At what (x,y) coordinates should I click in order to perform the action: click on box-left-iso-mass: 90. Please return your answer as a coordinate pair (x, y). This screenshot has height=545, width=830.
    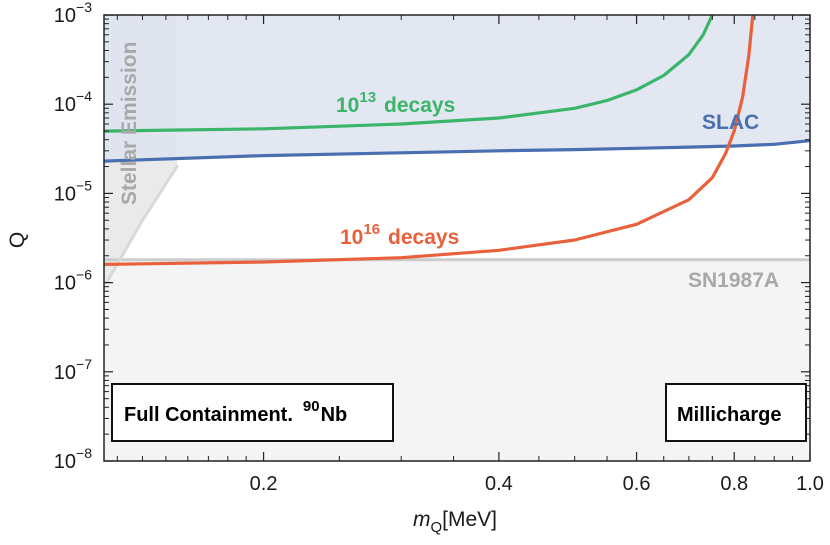
    Looking at the image, I should click on (311, 406).